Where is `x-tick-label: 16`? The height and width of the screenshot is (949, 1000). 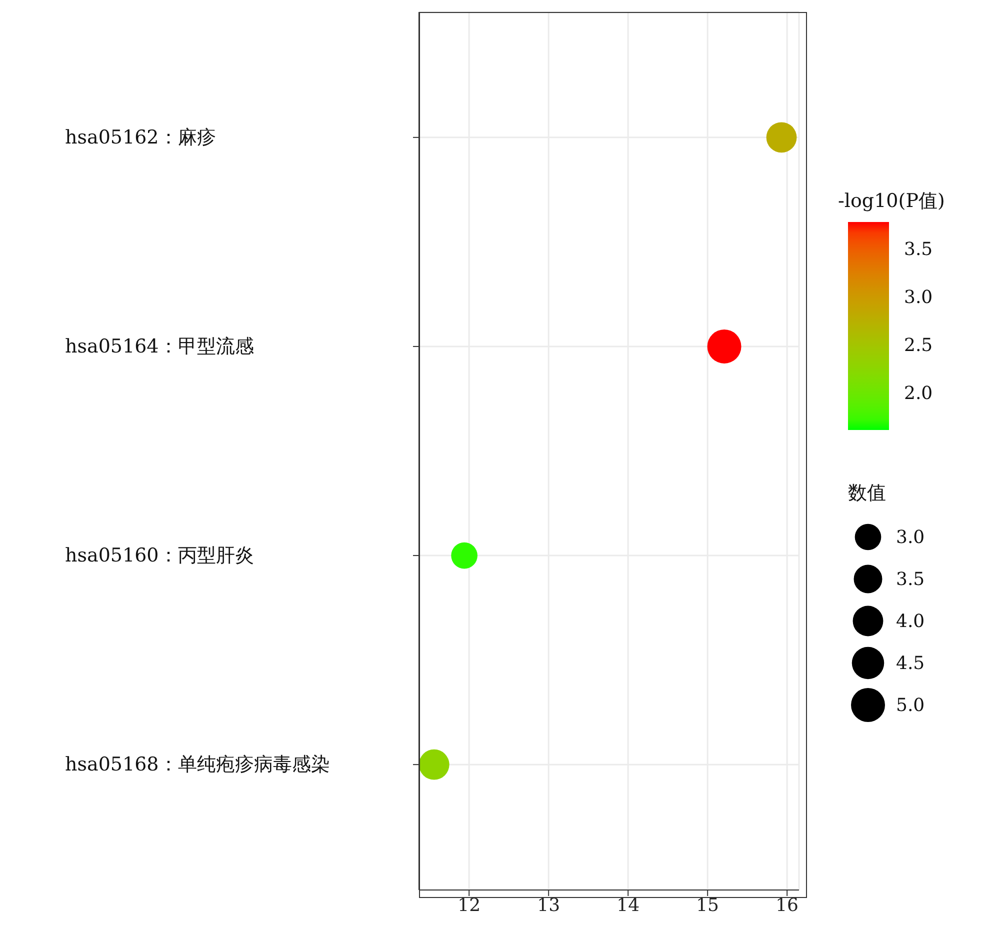 x-tick-label: 16 is located at coordinates (787, 905).